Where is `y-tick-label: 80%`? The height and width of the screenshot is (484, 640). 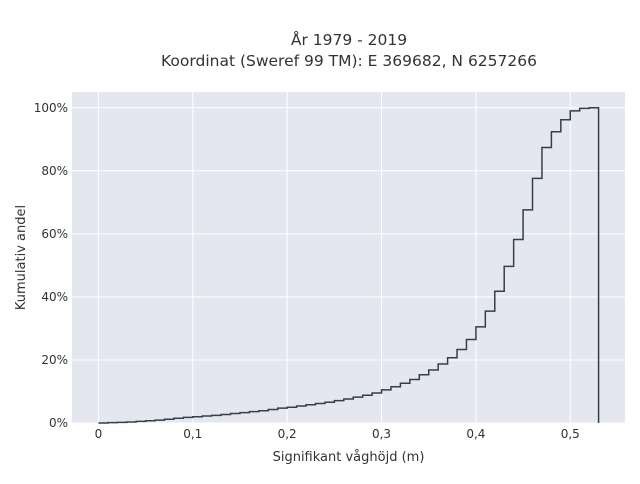 y-tick-label: 80% is located at coordinates (54, 171).